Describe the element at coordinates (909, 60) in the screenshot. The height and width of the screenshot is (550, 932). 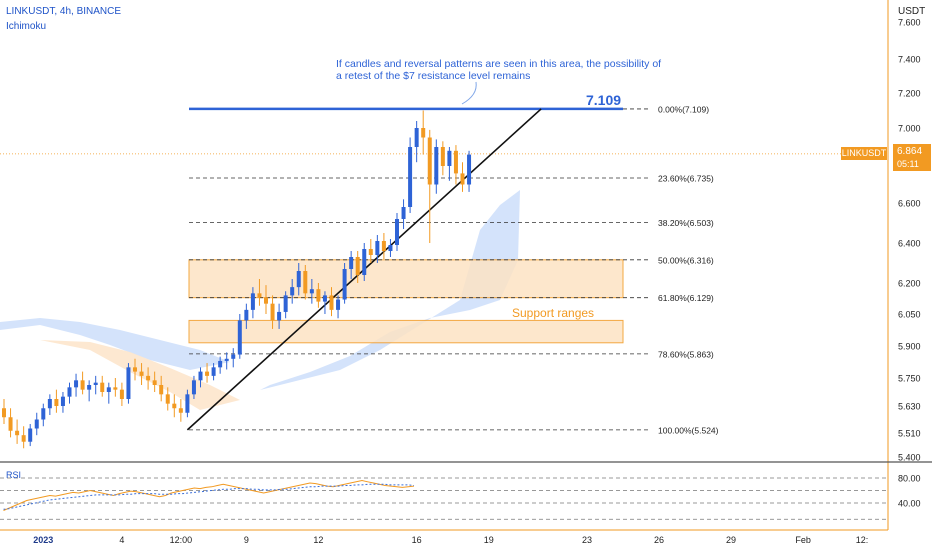
I see `price-tick-1: 7.400` at that location.